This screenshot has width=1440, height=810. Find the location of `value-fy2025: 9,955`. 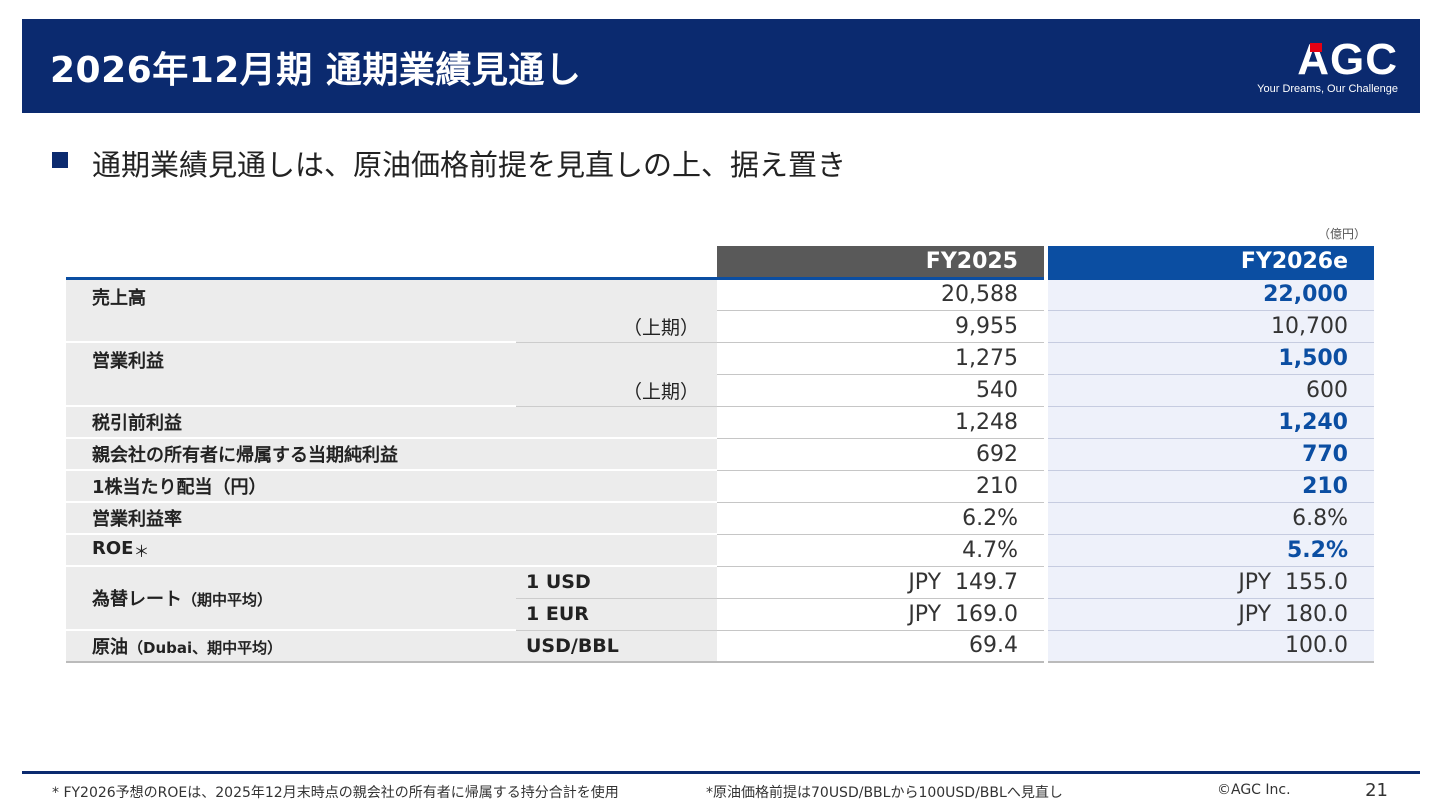

value-fy2025: 9,955 is located at coordinates (882, 326).